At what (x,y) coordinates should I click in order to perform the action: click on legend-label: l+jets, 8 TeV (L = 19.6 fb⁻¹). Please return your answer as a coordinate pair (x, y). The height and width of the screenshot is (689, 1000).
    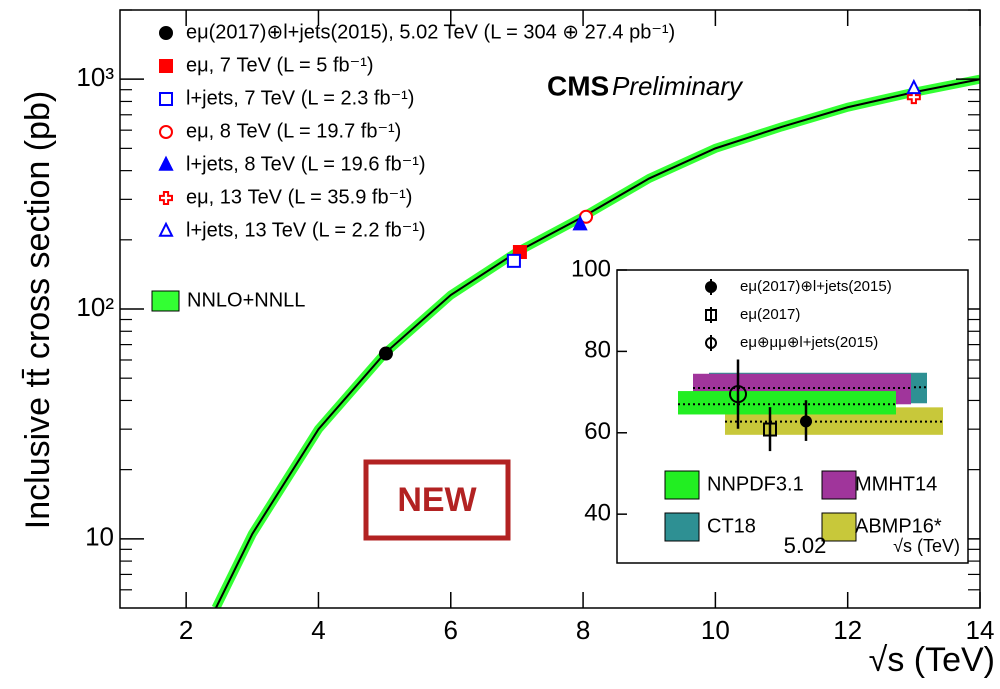
    Looking at the image, I should click on (306, 164).